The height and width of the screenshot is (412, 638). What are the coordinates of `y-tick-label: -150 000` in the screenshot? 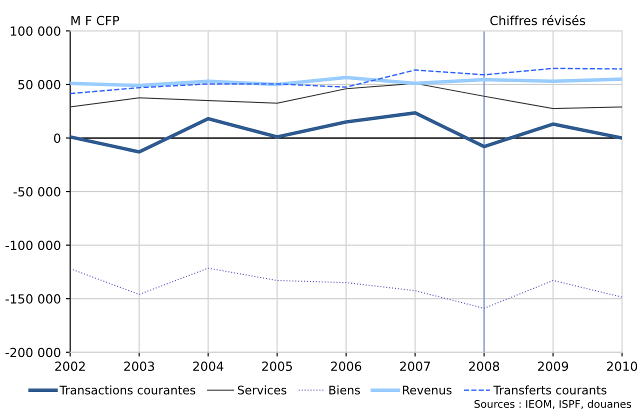 It's located at (33, 299).